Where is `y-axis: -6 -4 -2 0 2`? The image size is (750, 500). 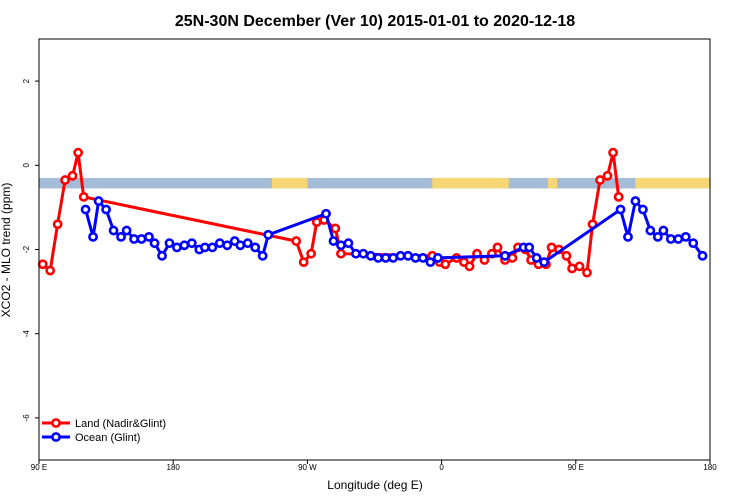
y-axis: -6 -4 -2 0 2 is located at coordinates (30, 249).